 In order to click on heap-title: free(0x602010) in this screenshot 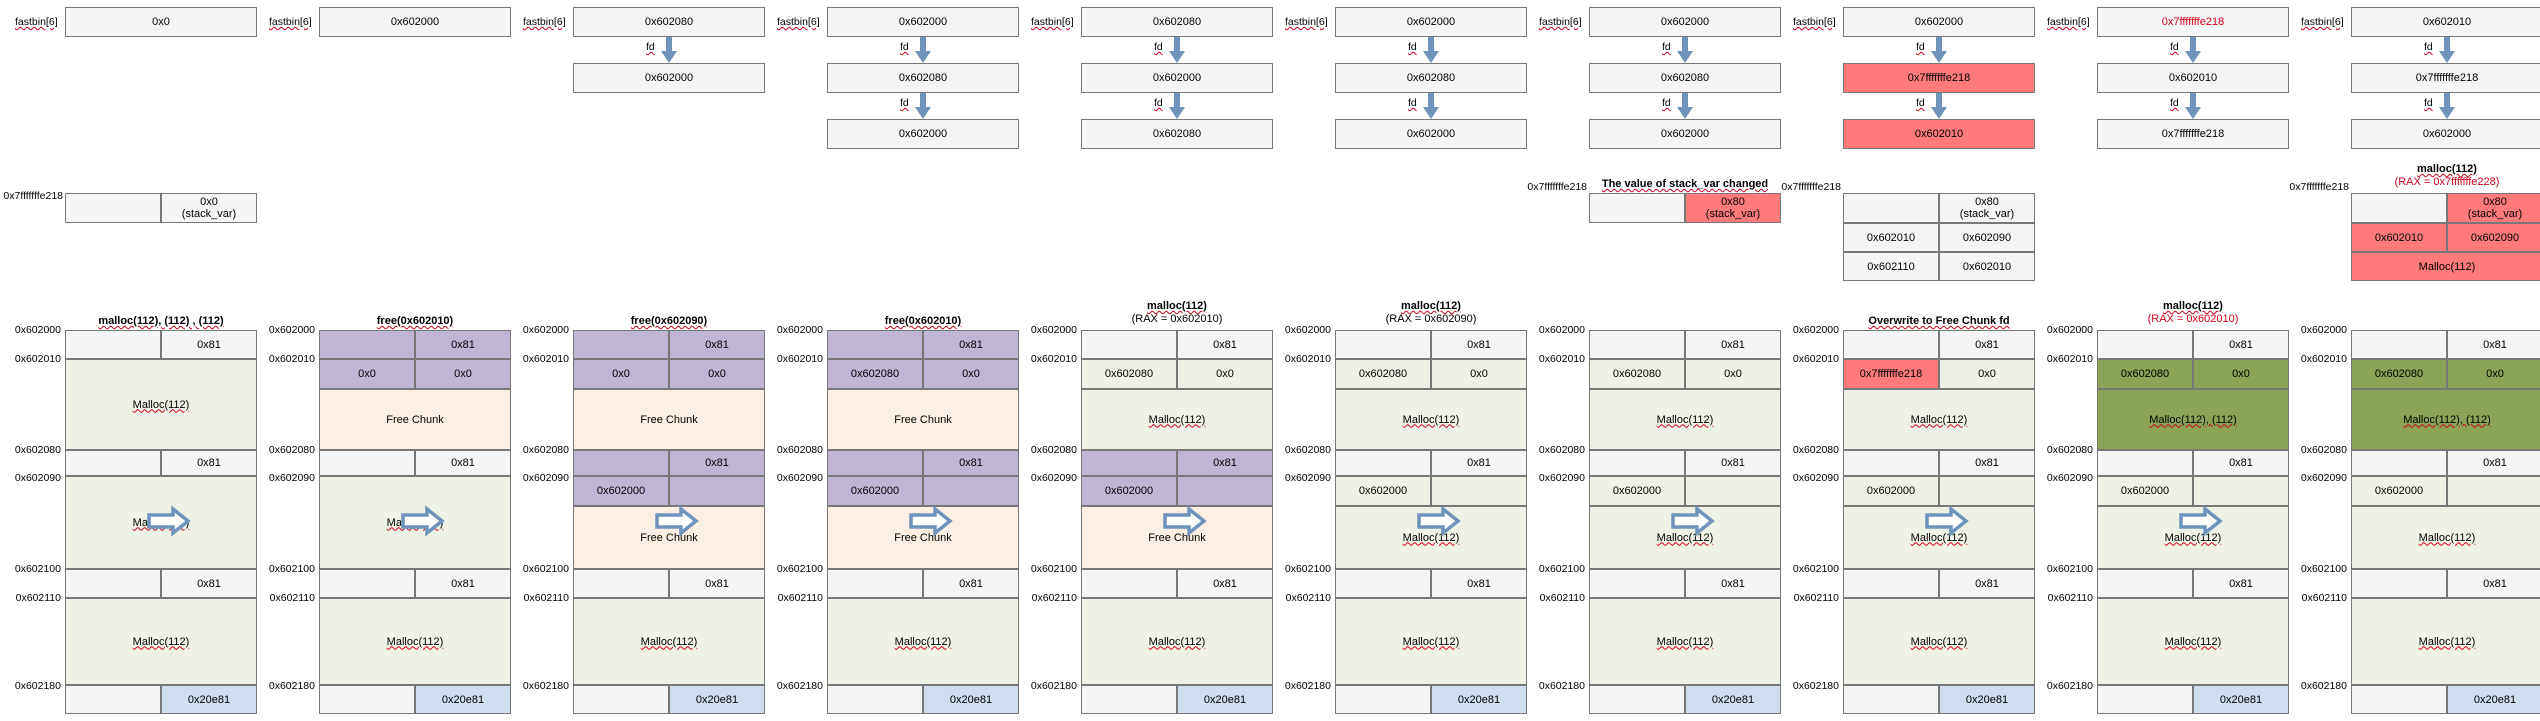, I will do `click(923, 321)`.